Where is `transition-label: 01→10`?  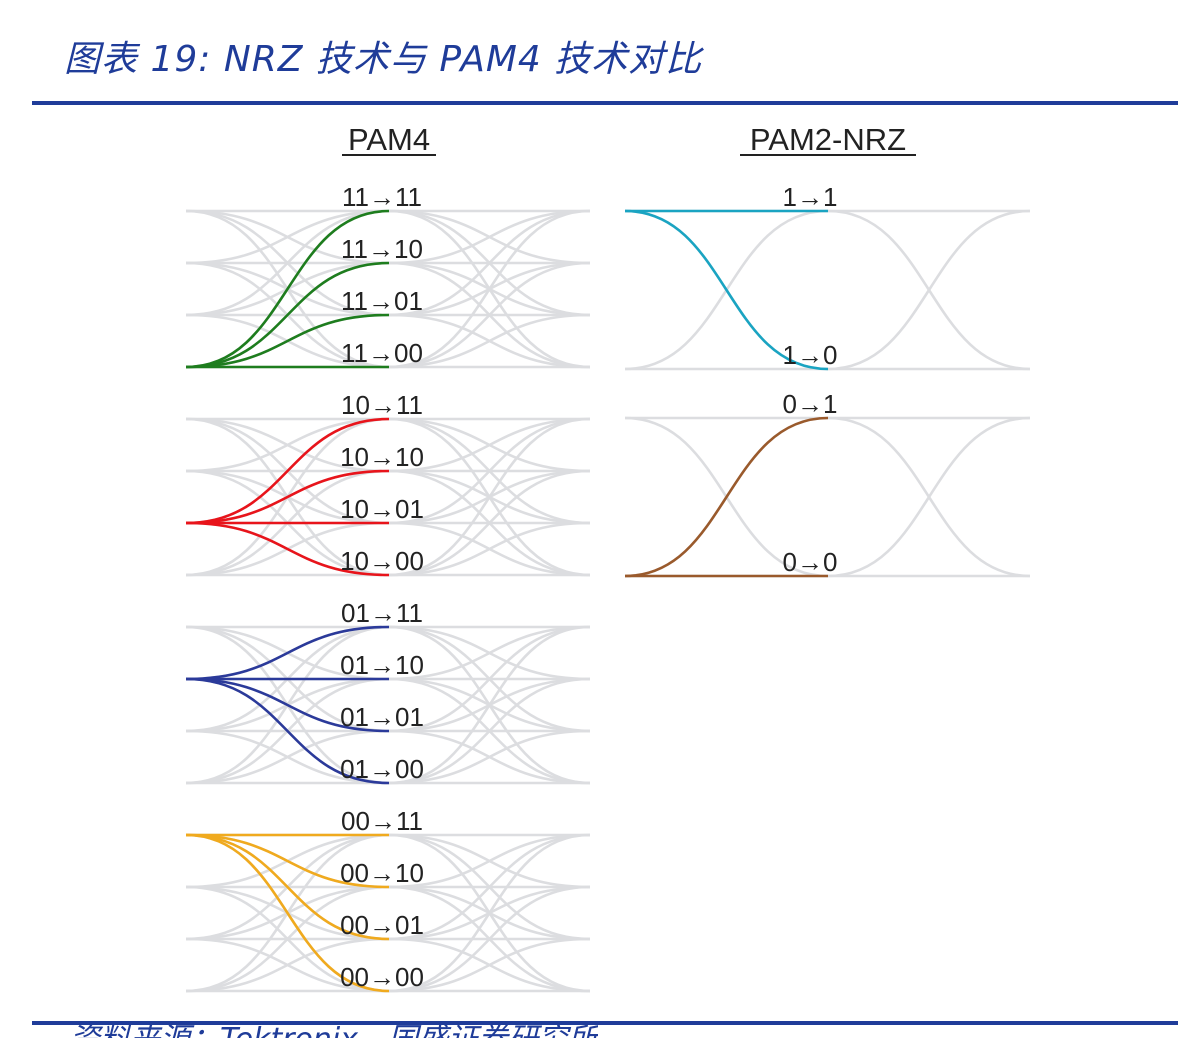 transition-label: 01→10 is located at coordinates (382, 665).